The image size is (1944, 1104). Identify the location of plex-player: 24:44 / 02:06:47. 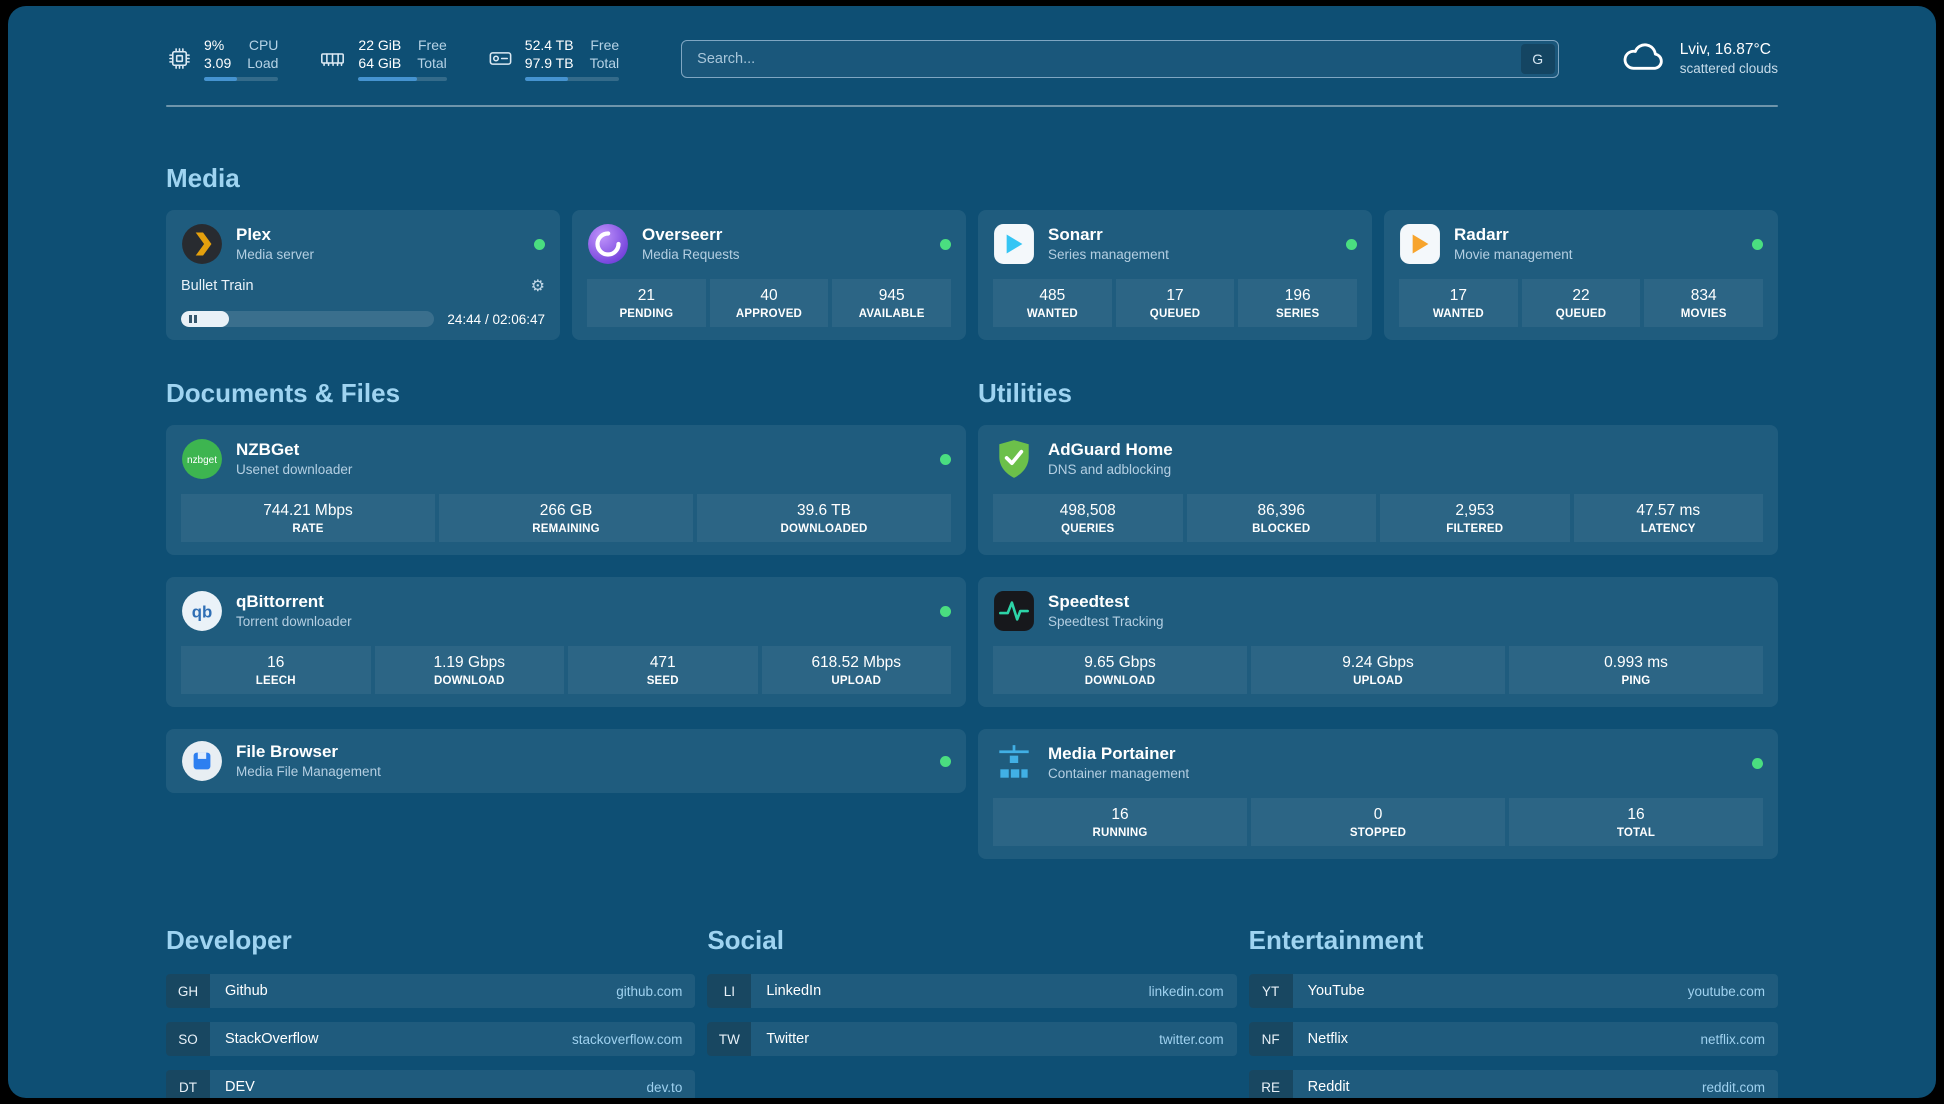
(363, 314).